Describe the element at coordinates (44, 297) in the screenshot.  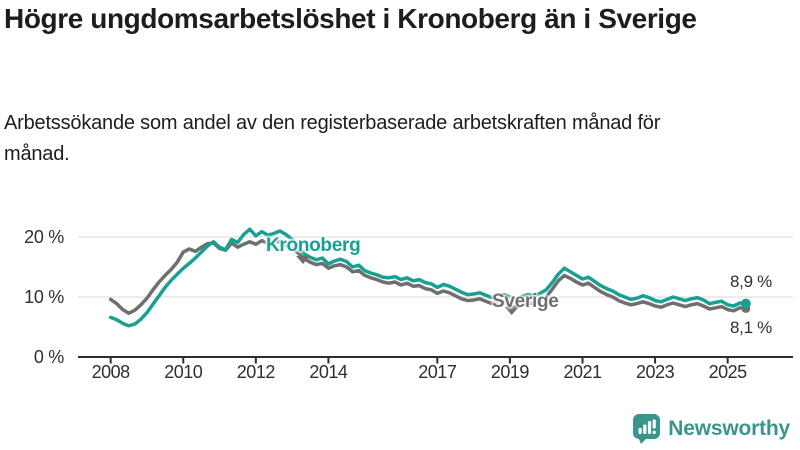
I see `y-tick-10: 10 %` at that location.